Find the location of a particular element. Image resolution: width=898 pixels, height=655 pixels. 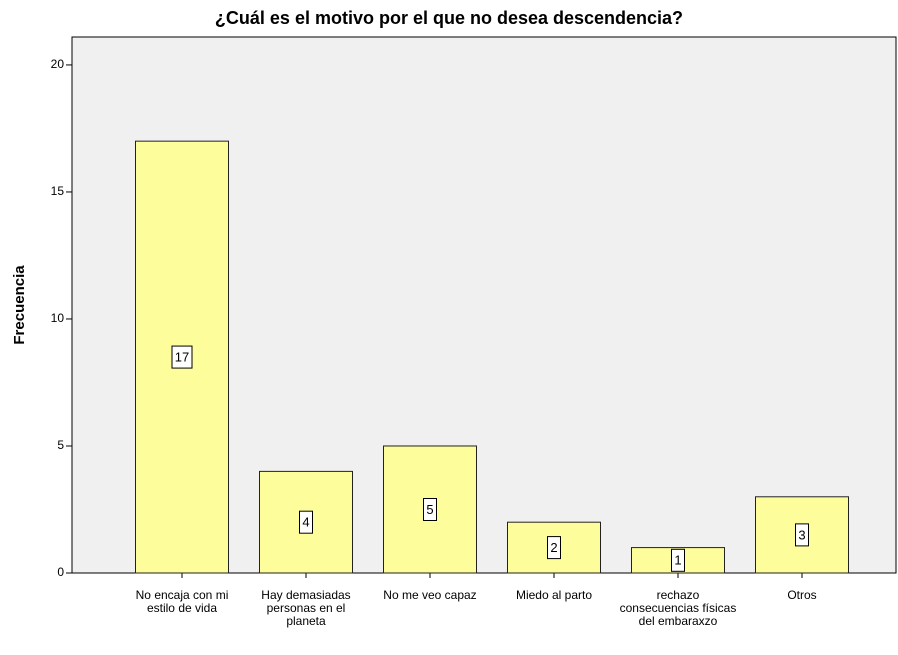

x-tick-label: Otros is located at coordinates (802, 595).